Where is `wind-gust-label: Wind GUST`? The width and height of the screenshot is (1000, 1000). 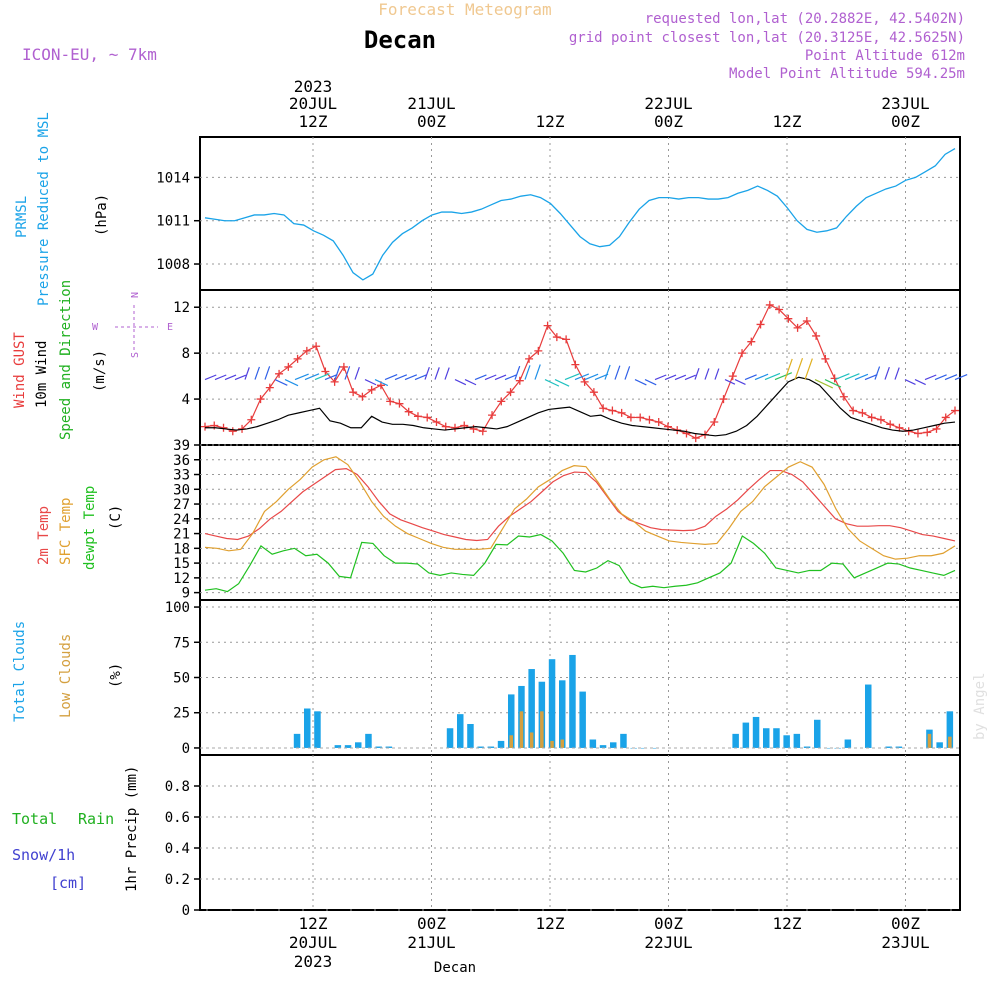
wind-gust-label: Wind GUST is located at coordinates (20, 370).